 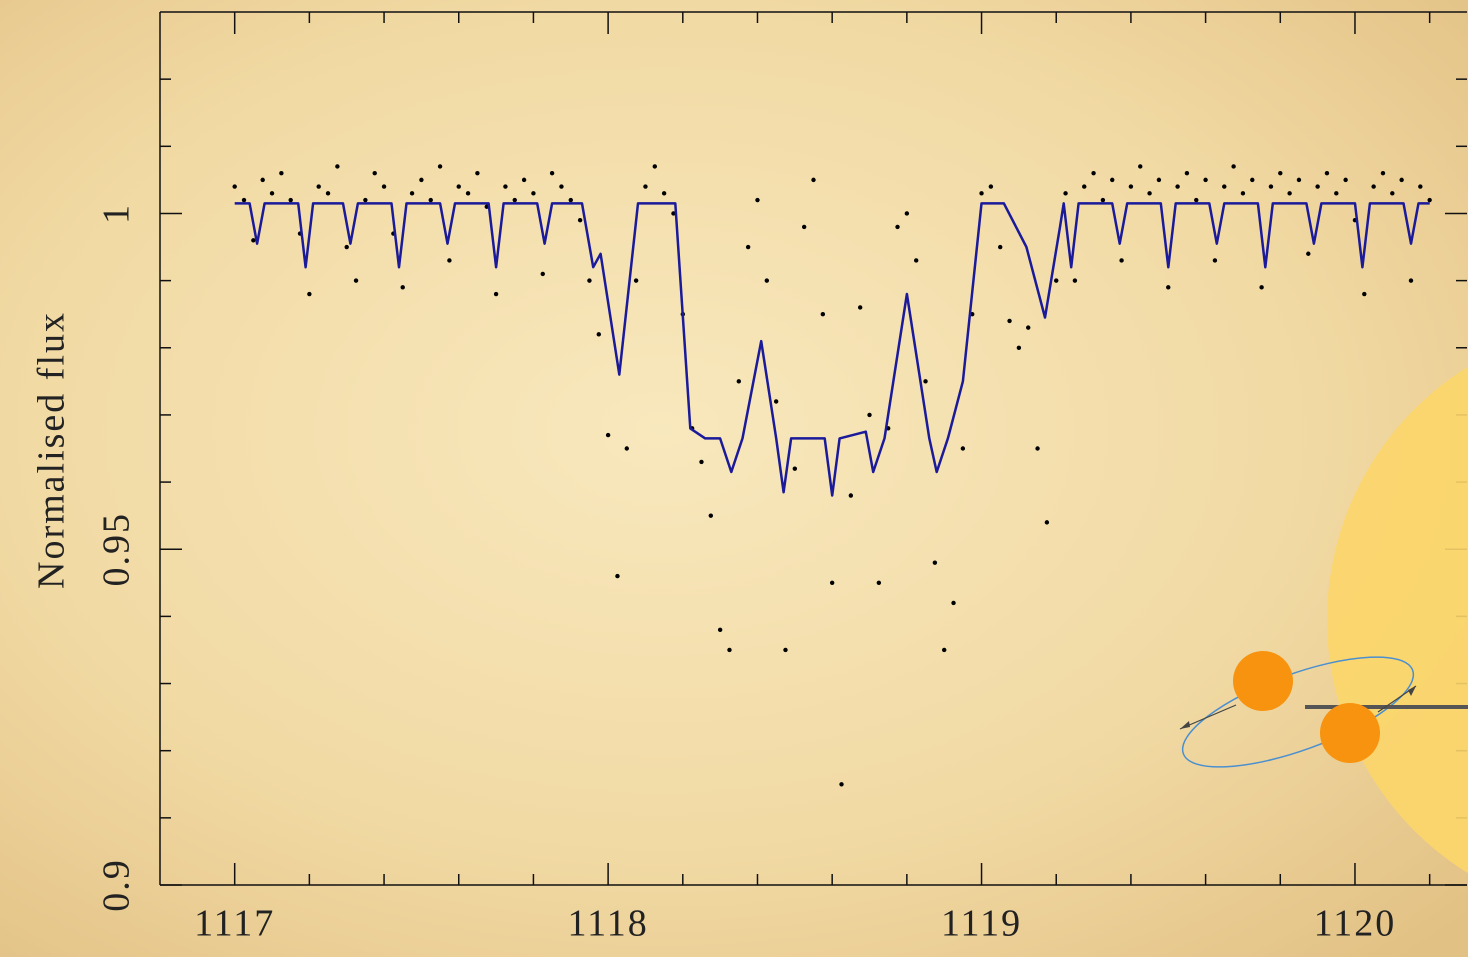 I want to click on x-tick-label: 1118, so click(x=608, y=924).